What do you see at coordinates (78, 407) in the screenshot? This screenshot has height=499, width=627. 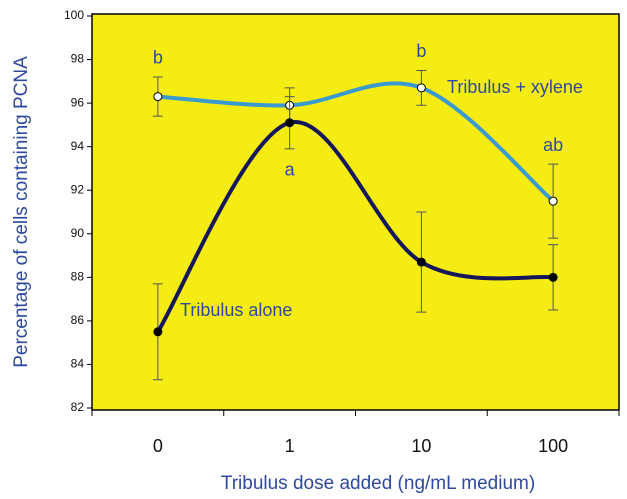 I see `y-tick-label: 82` at bounding box center [78, 407].